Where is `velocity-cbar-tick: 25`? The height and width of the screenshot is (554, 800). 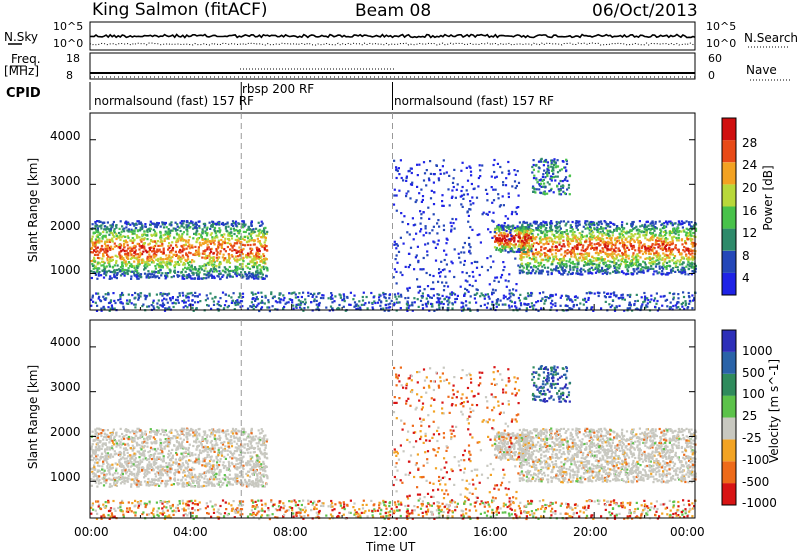 velocity-cbar-tick: 25 is located at coordinates (750, 416).